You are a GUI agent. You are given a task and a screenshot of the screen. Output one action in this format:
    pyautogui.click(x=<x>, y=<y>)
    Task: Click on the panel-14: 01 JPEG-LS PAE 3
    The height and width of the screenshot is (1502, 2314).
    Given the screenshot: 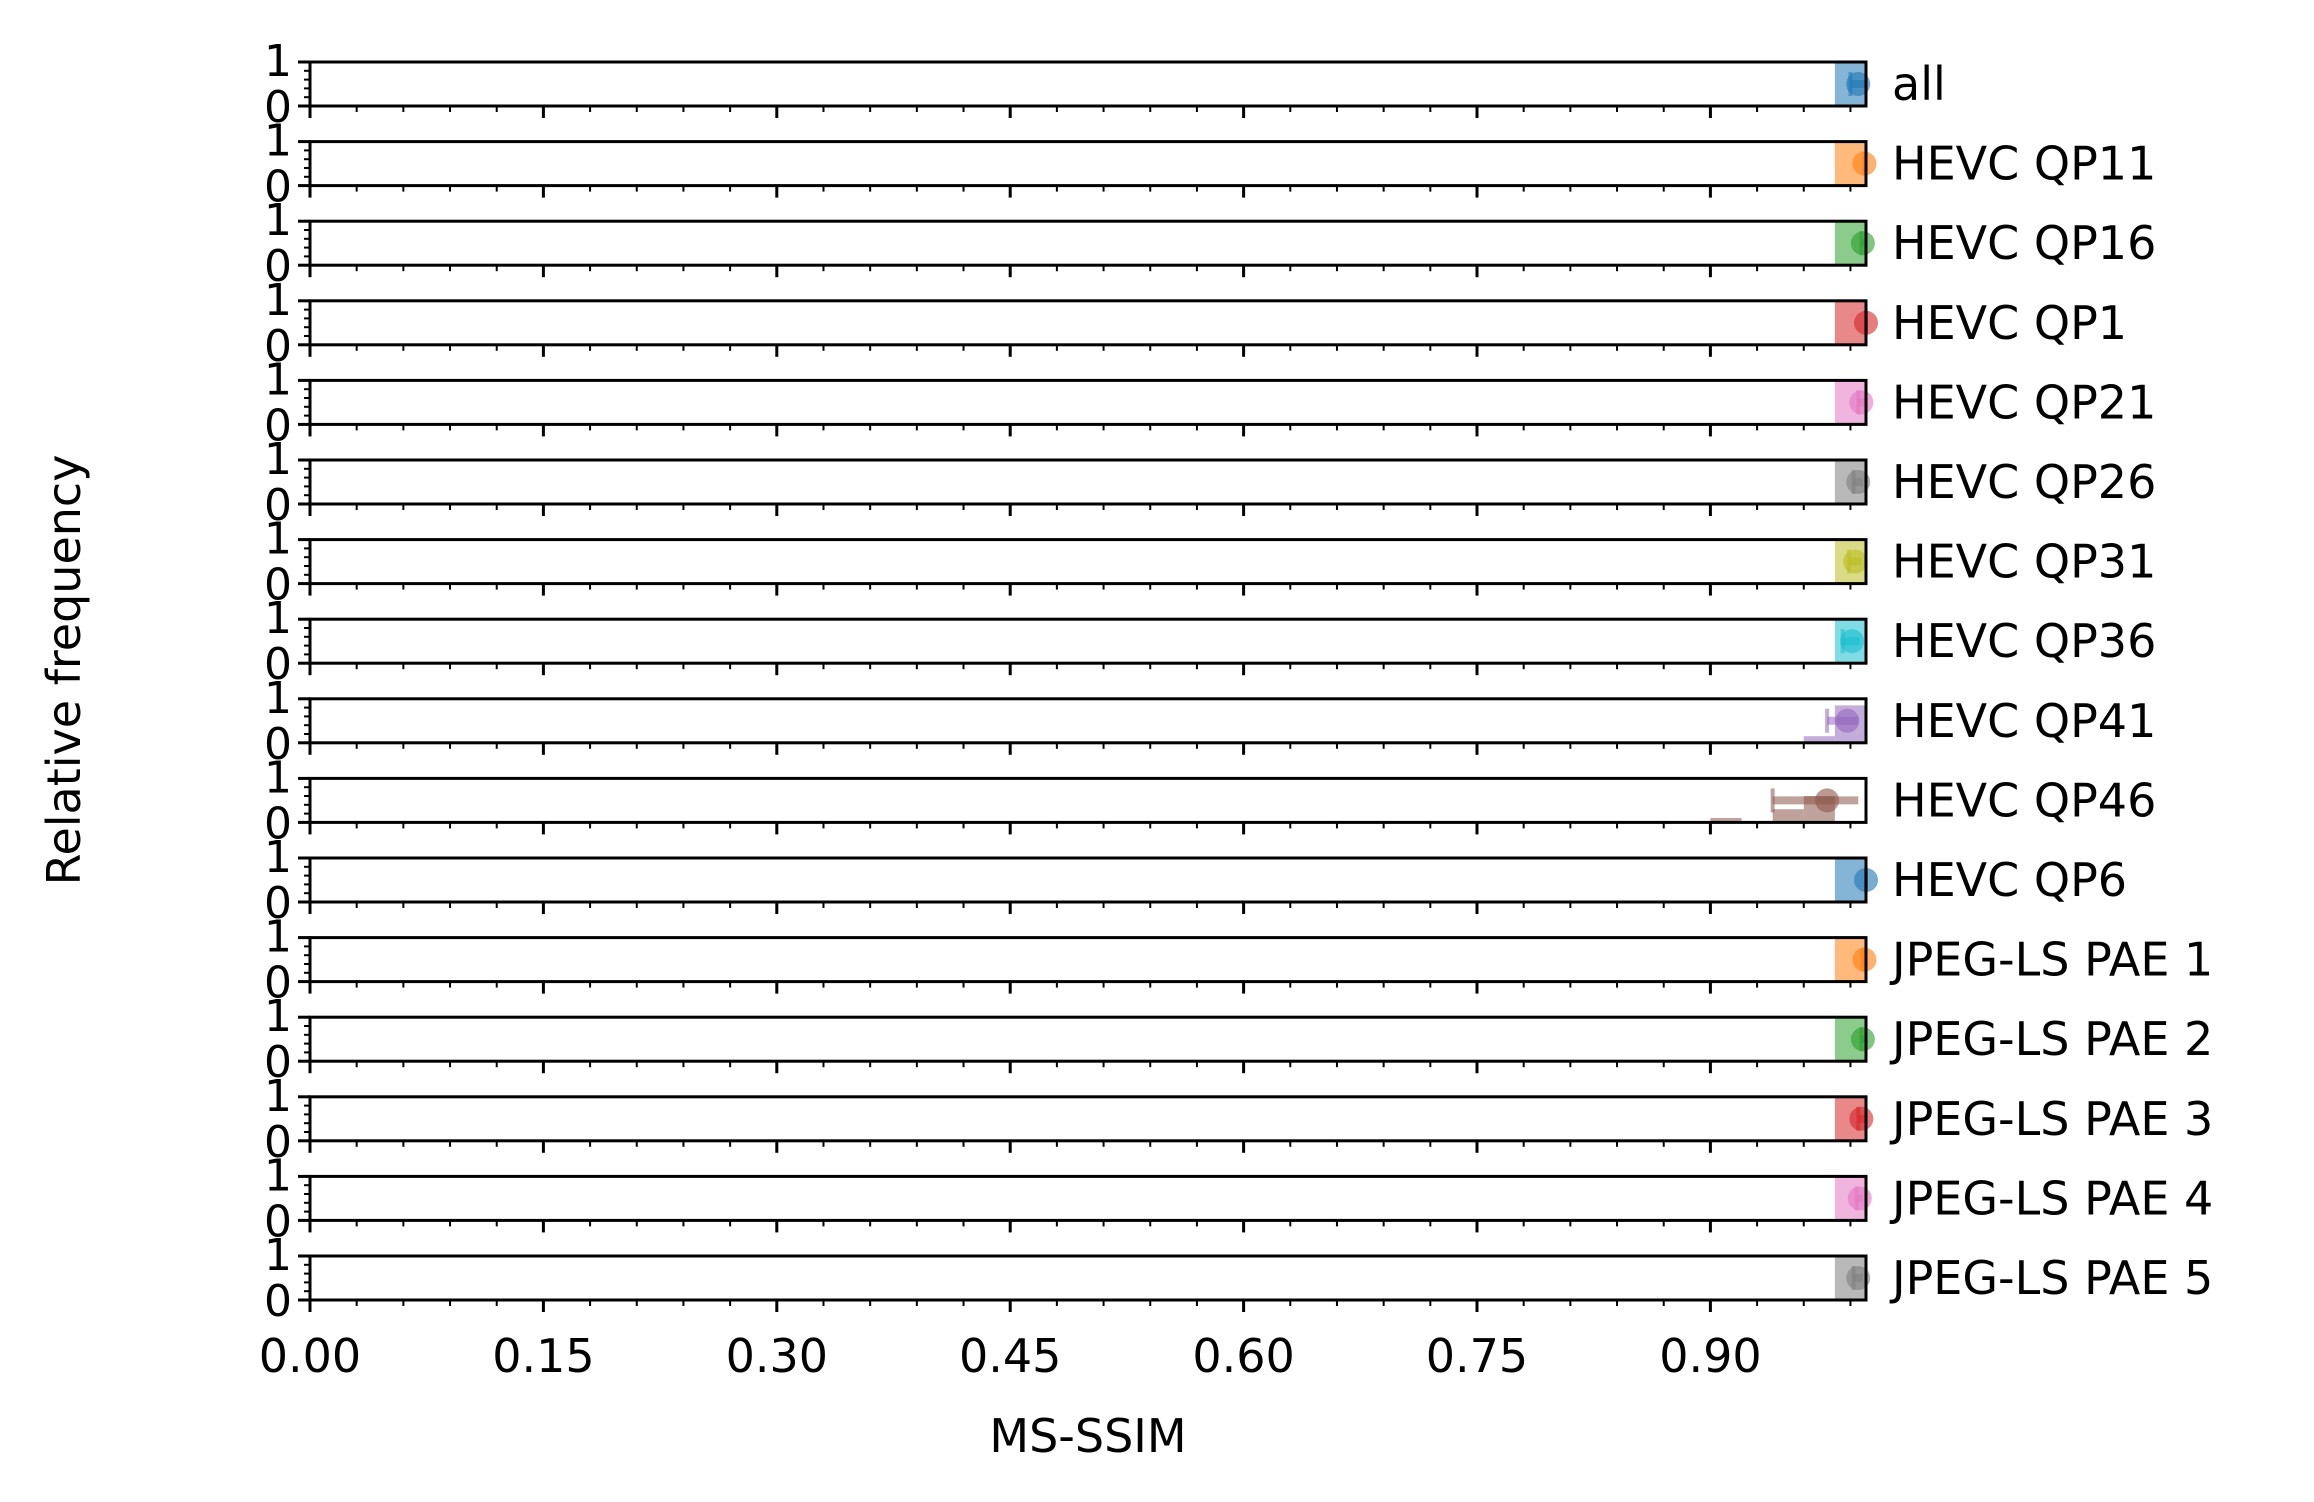 What is the action you would take?
    pyautogui.click(x=1238, y=1119)
    